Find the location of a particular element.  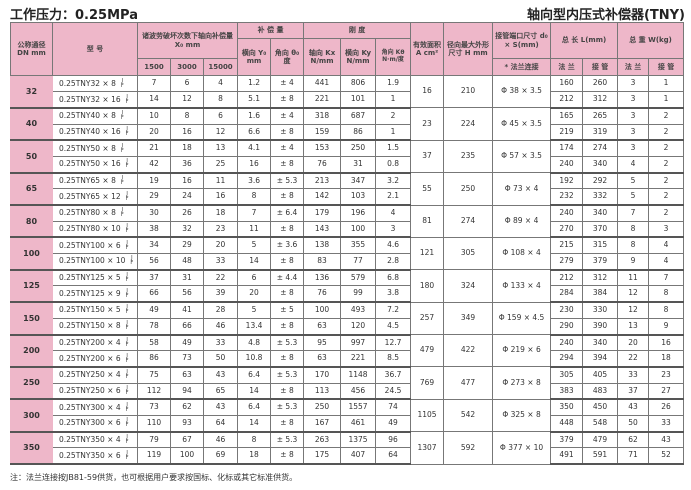

x-1500-cell: 42 is located at coordinates (154, 164).